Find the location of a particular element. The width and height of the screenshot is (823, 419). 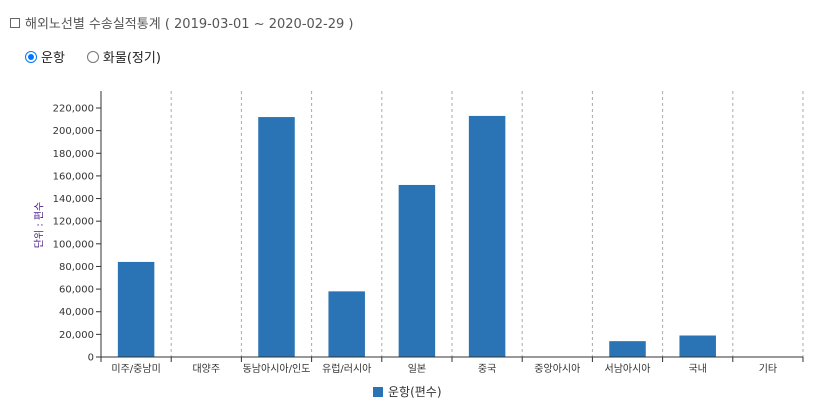

legend-swatch is located at coordinates (378, 391).